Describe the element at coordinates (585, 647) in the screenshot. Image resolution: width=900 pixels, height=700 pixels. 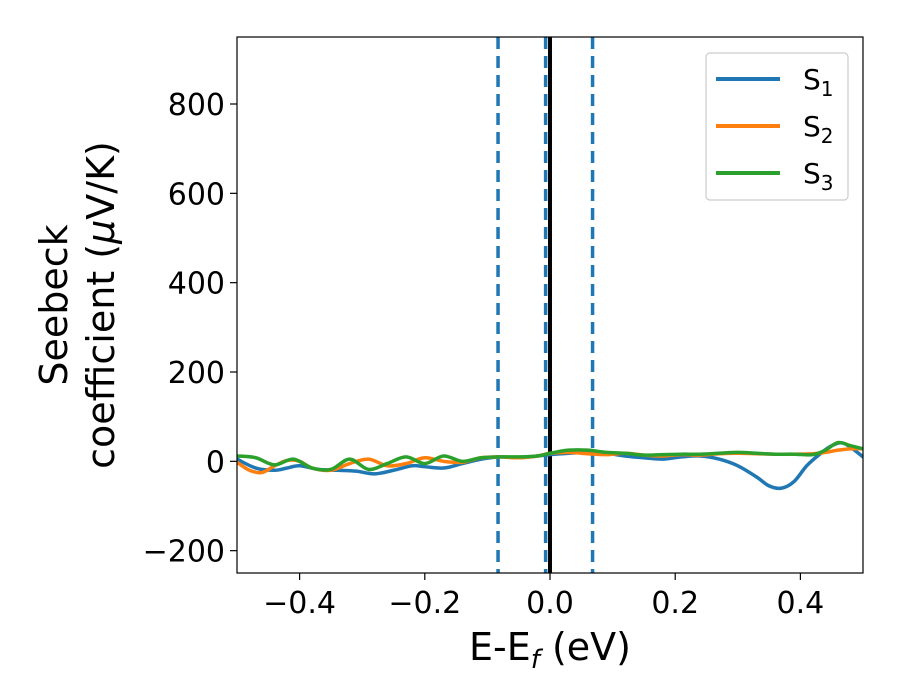
I see `x-axis-title-unit: (eV)` at that location.